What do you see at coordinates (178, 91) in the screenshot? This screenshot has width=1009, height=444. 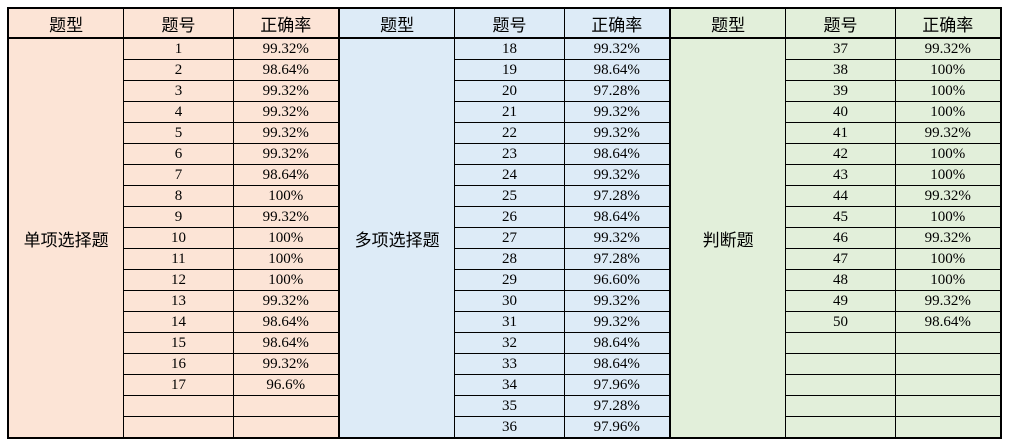 I see `question-number-cell: 3` at bounding box center [178, 91].